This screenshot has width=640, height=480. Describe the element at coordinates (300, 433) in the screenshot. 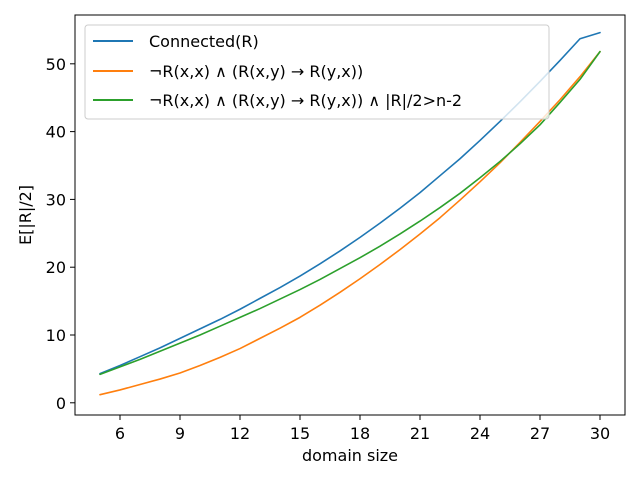

I see `x-tick-label: 15` at that location.